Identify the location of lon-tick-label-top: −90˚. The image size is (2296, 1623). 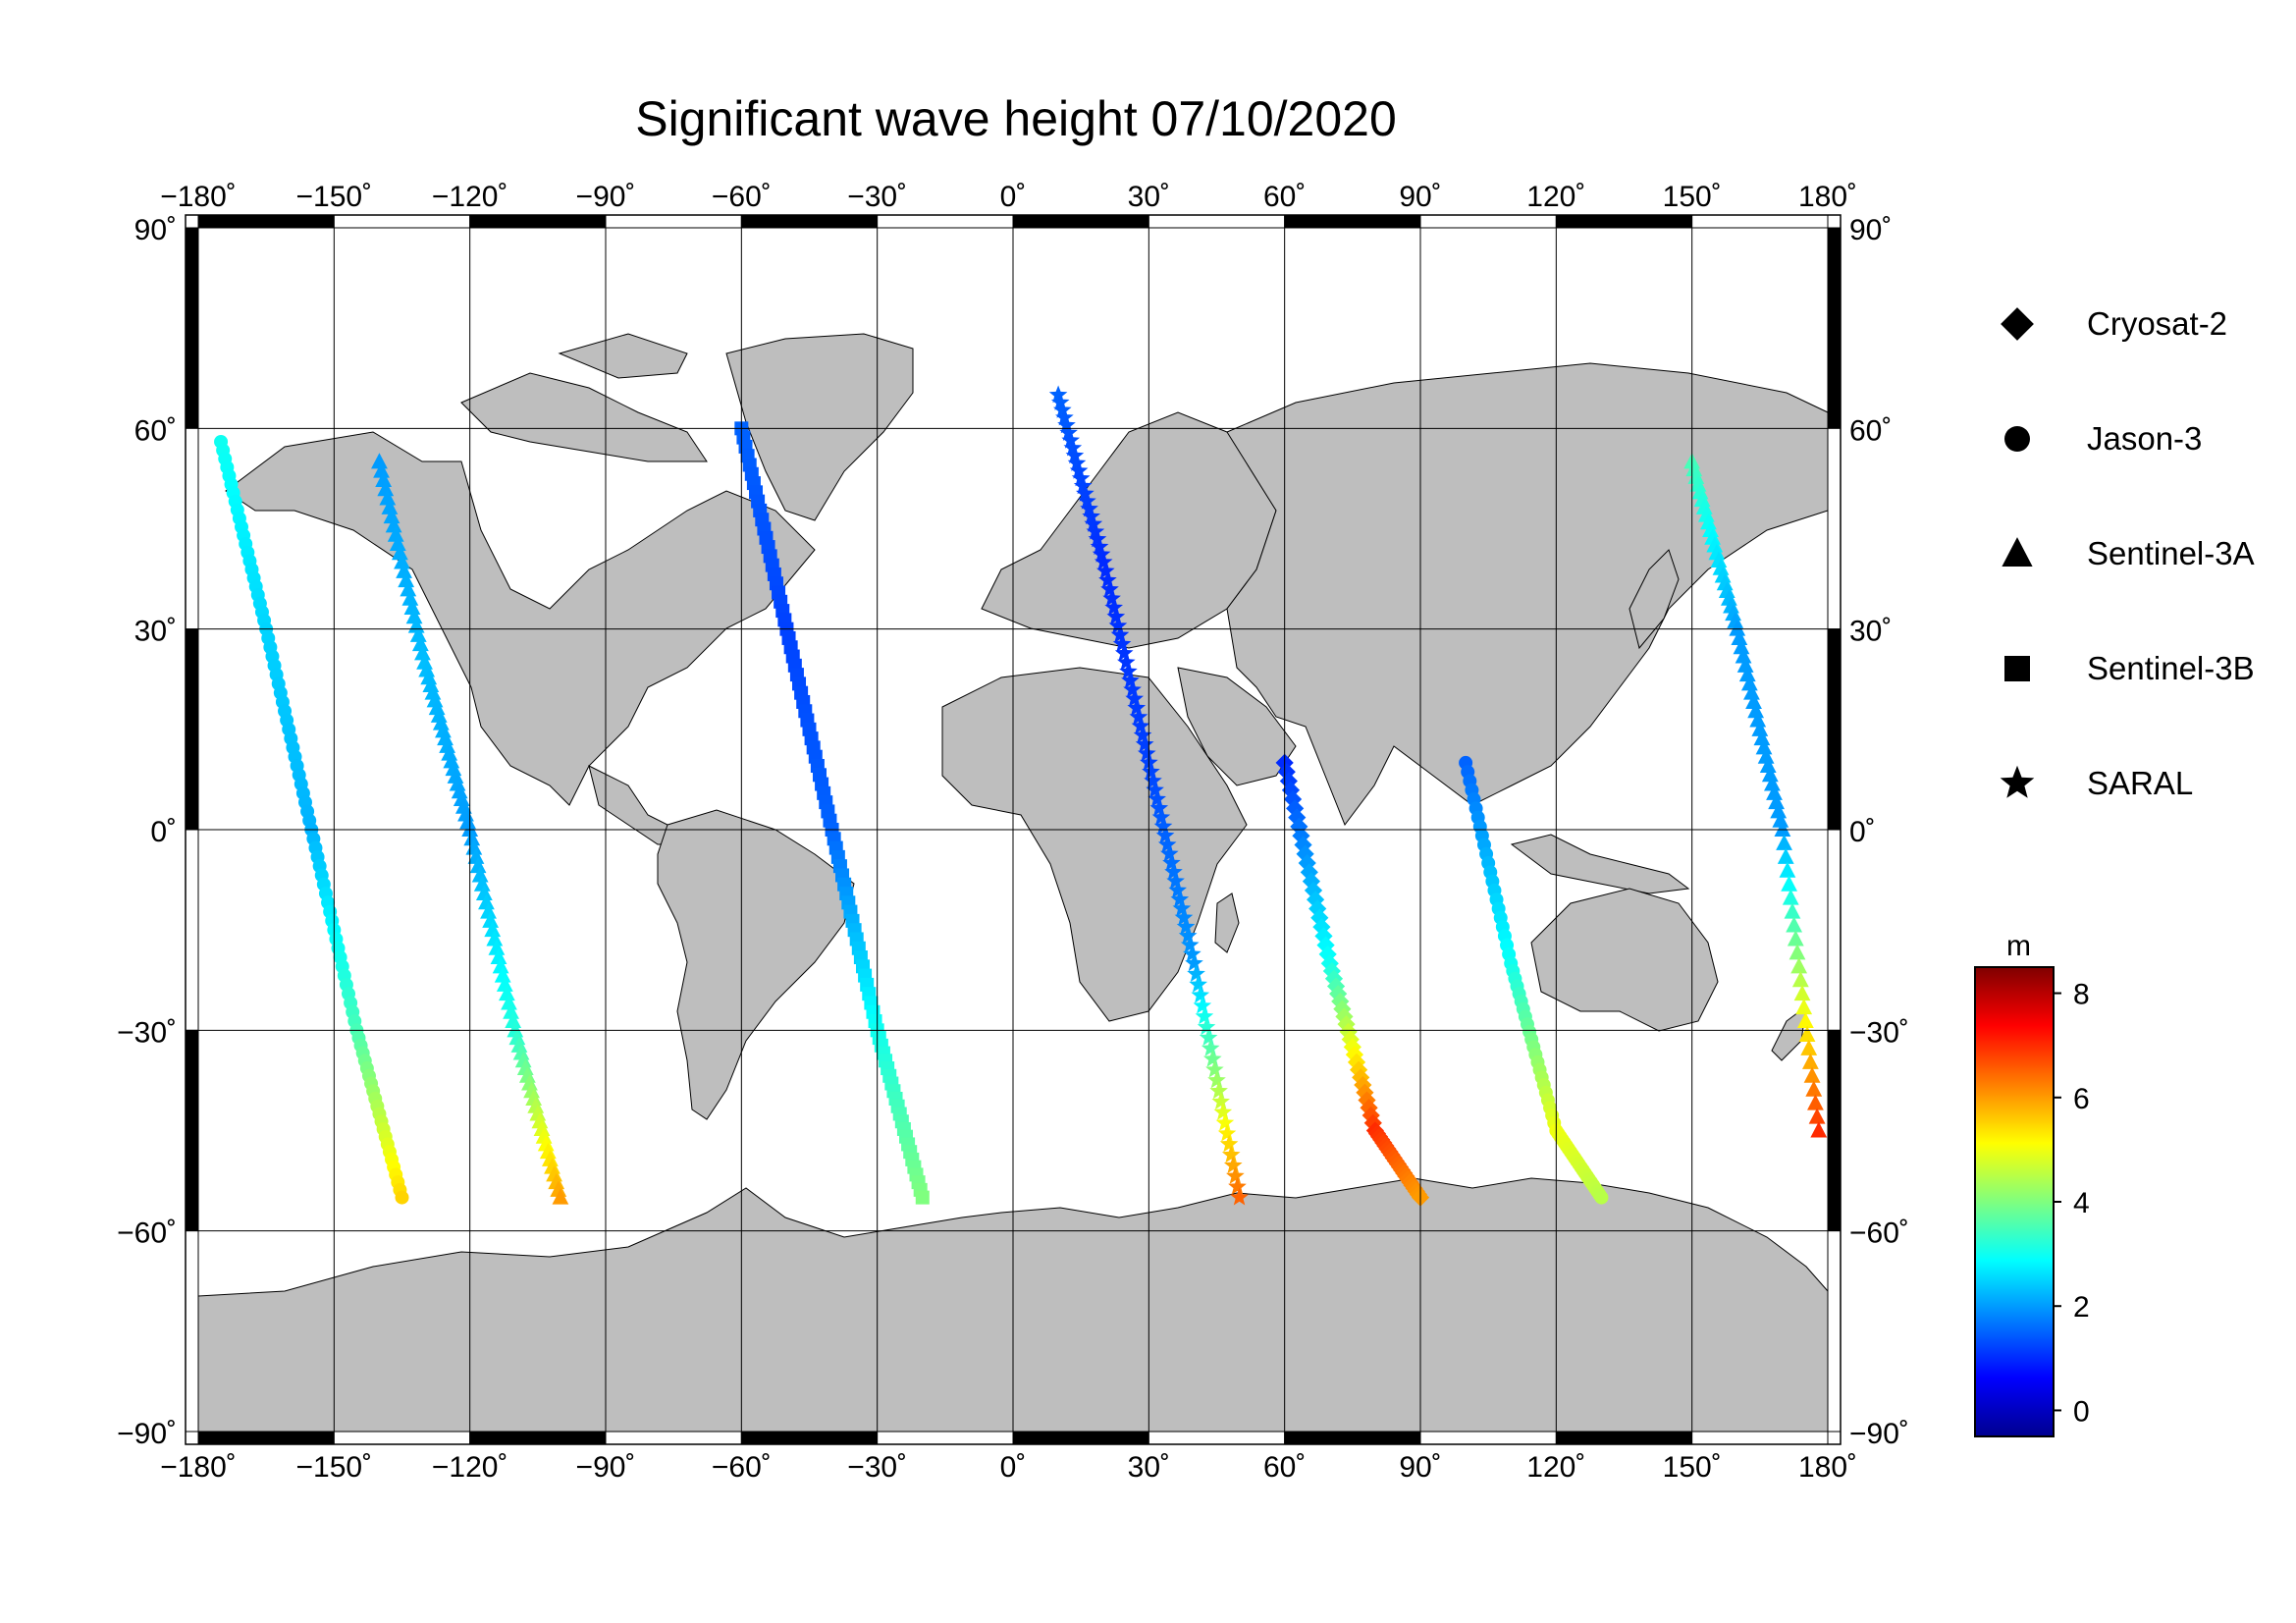
(606, 197).